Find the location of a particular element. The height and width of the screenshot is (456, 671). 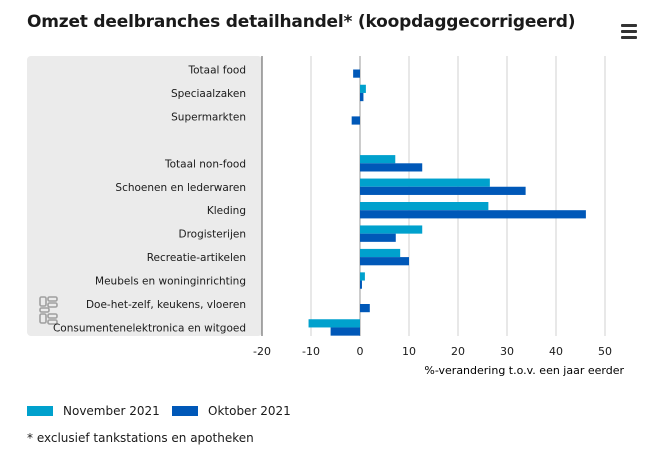

x-axis-label: %-verandering t.o.v. een jaar eerder is located at coordinates (524, 370).